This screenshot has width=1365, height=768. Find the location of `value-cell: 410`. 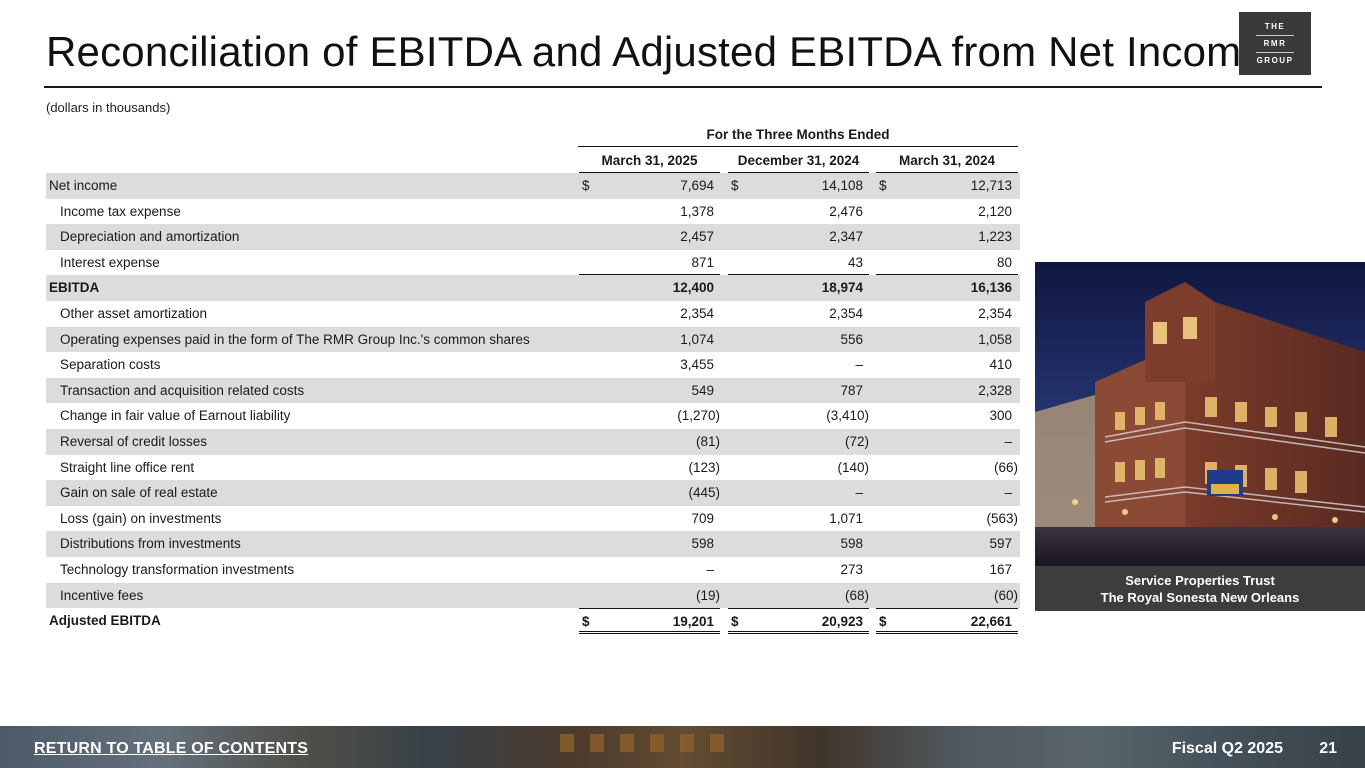

value-cell: 410 is located at coordinates (947, 365).